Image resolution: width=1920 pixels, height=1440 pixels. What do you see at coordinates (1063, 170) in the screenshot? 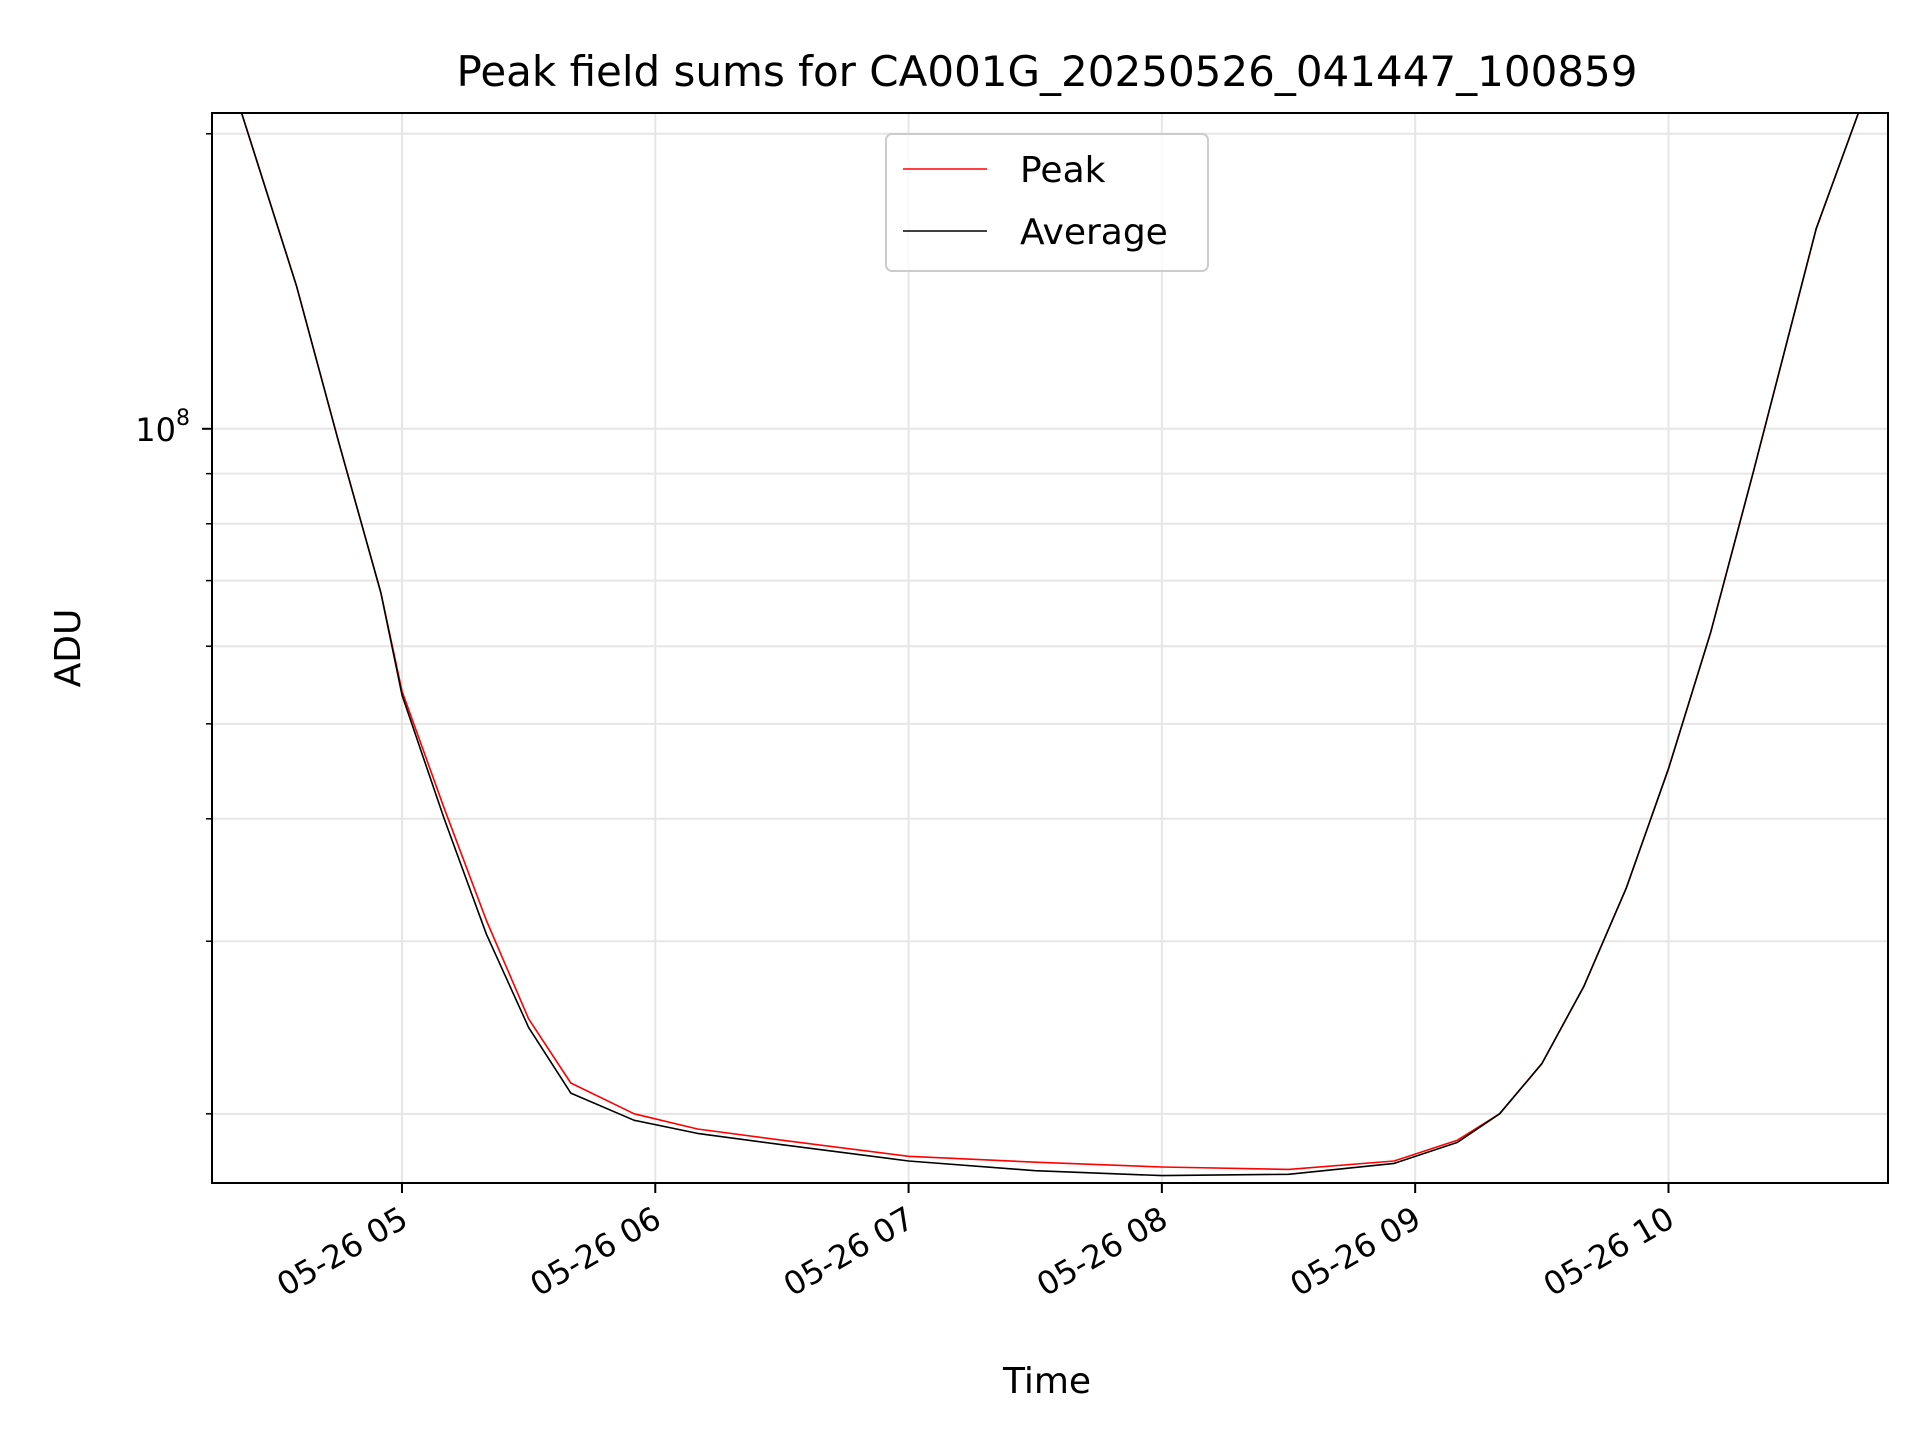
I see `legend-label-peak: Peak` at bounding box center [1063, 170].